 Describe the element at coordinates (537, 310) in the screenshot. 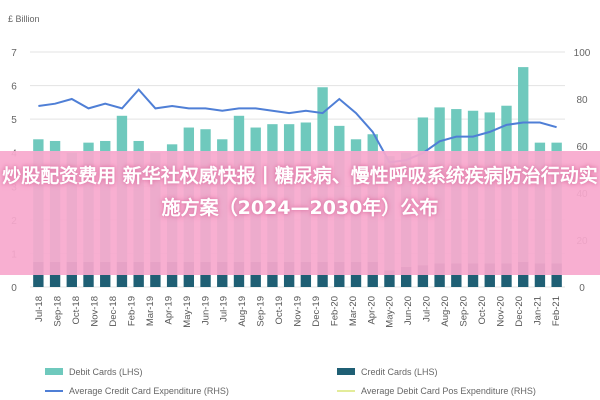

I see `x-tick-label: Jan-21` at that location.